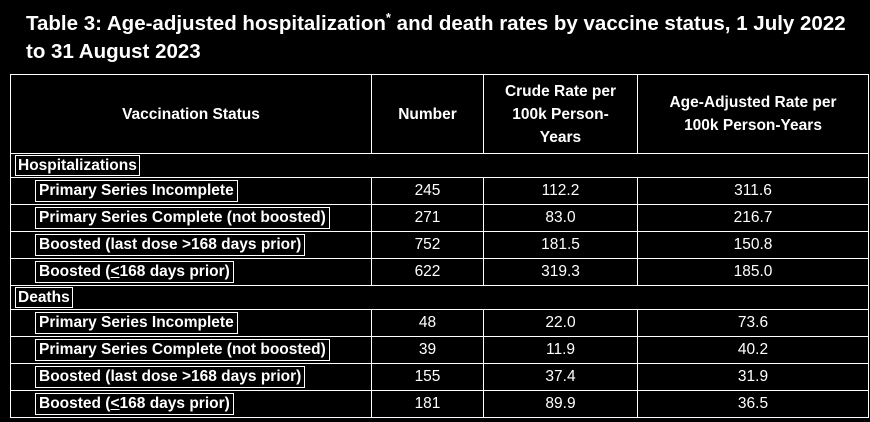 The height and width of the screenshot is (422, 870). Describe the element at coordinates (439, 165) in the screenshot. I see `group-row-hospitalizations: Hospitalizations` at that location.